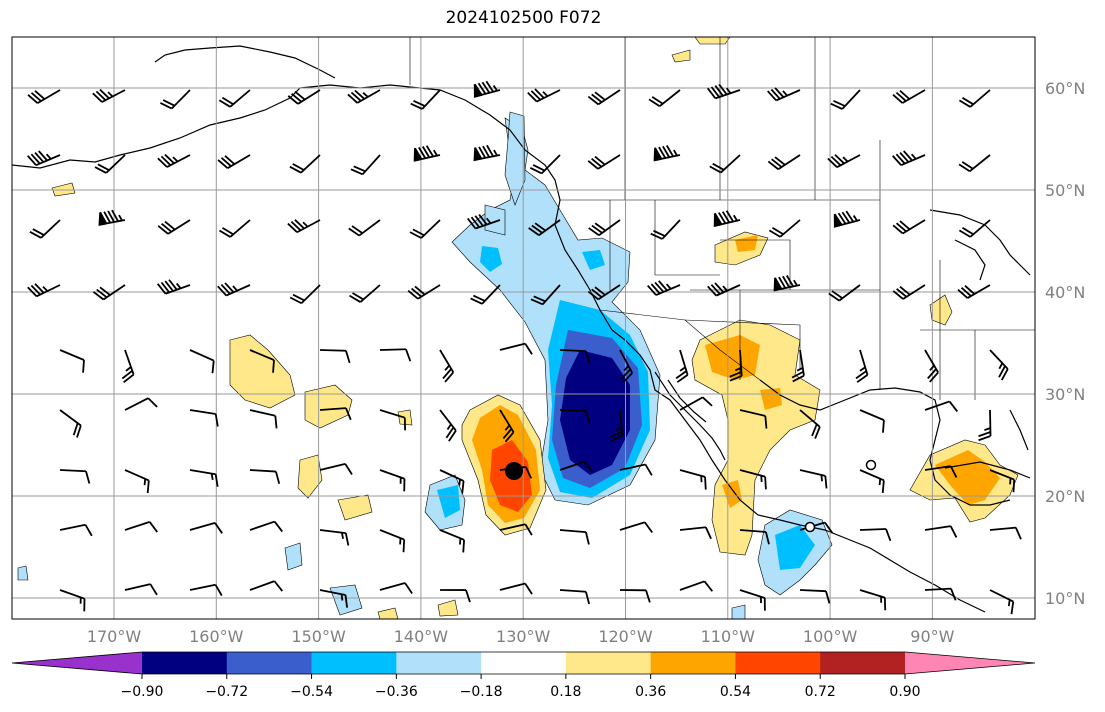 The width and height of the screenshot is (1105, 712). What do you see at coordinates (226, 692) in the screenshot?
I see `colorbar-tick-label: −0.72` at bounding box center [226, 692].